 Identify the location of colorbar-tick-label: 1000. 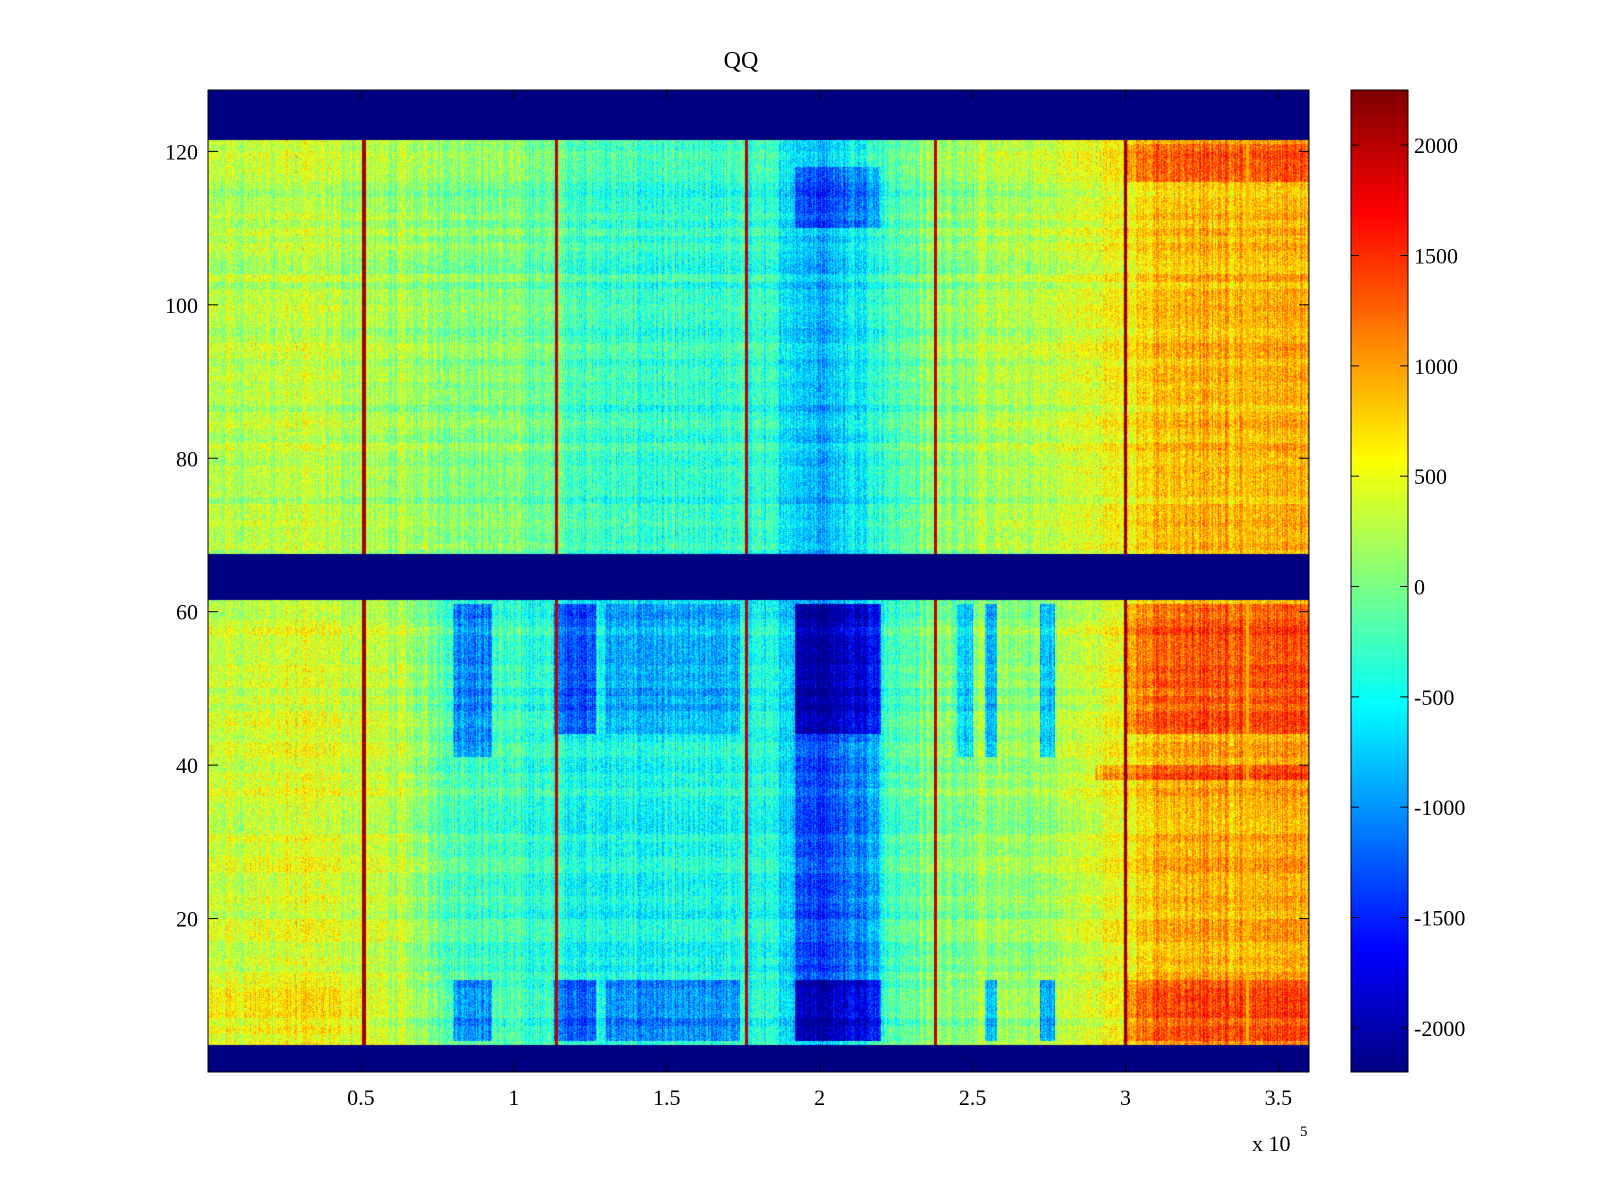
(1436, 366).